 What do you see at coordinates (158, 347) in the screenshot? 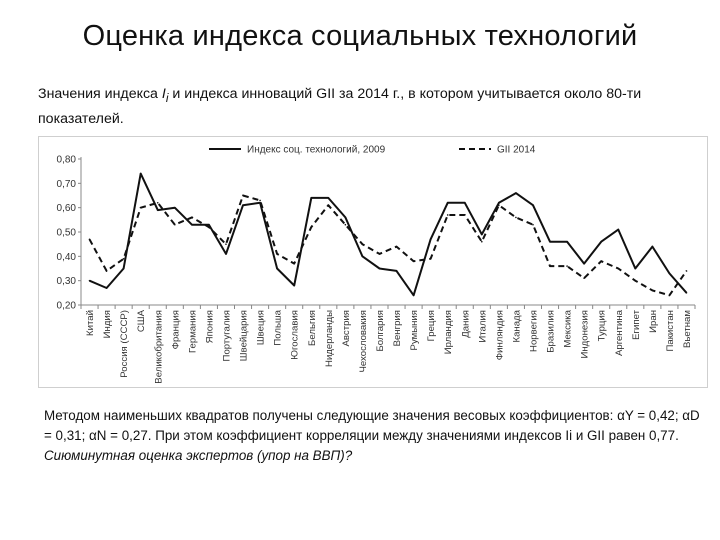
I see `x-category-label: Великобритания` at bounding box center [158, 347].